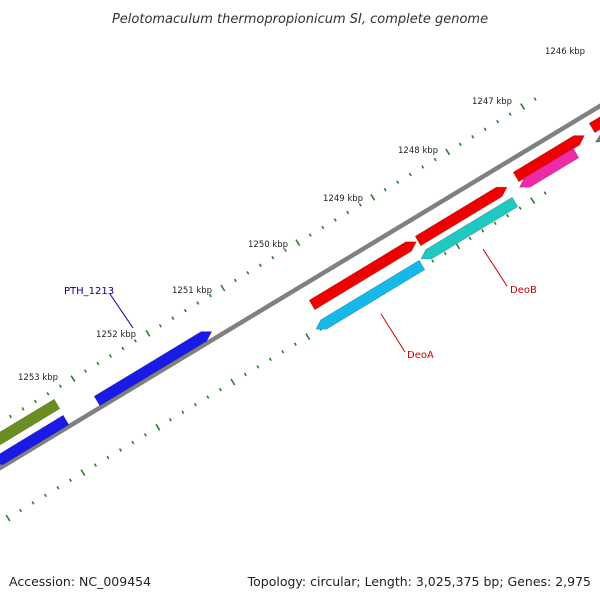 The width and height of the screenshot is (600, 600). What do you see at coordinates (268, 245) in the screenshot?
I see `tick-label-1250: 1250 kbp` at bounding box center [268, 245].